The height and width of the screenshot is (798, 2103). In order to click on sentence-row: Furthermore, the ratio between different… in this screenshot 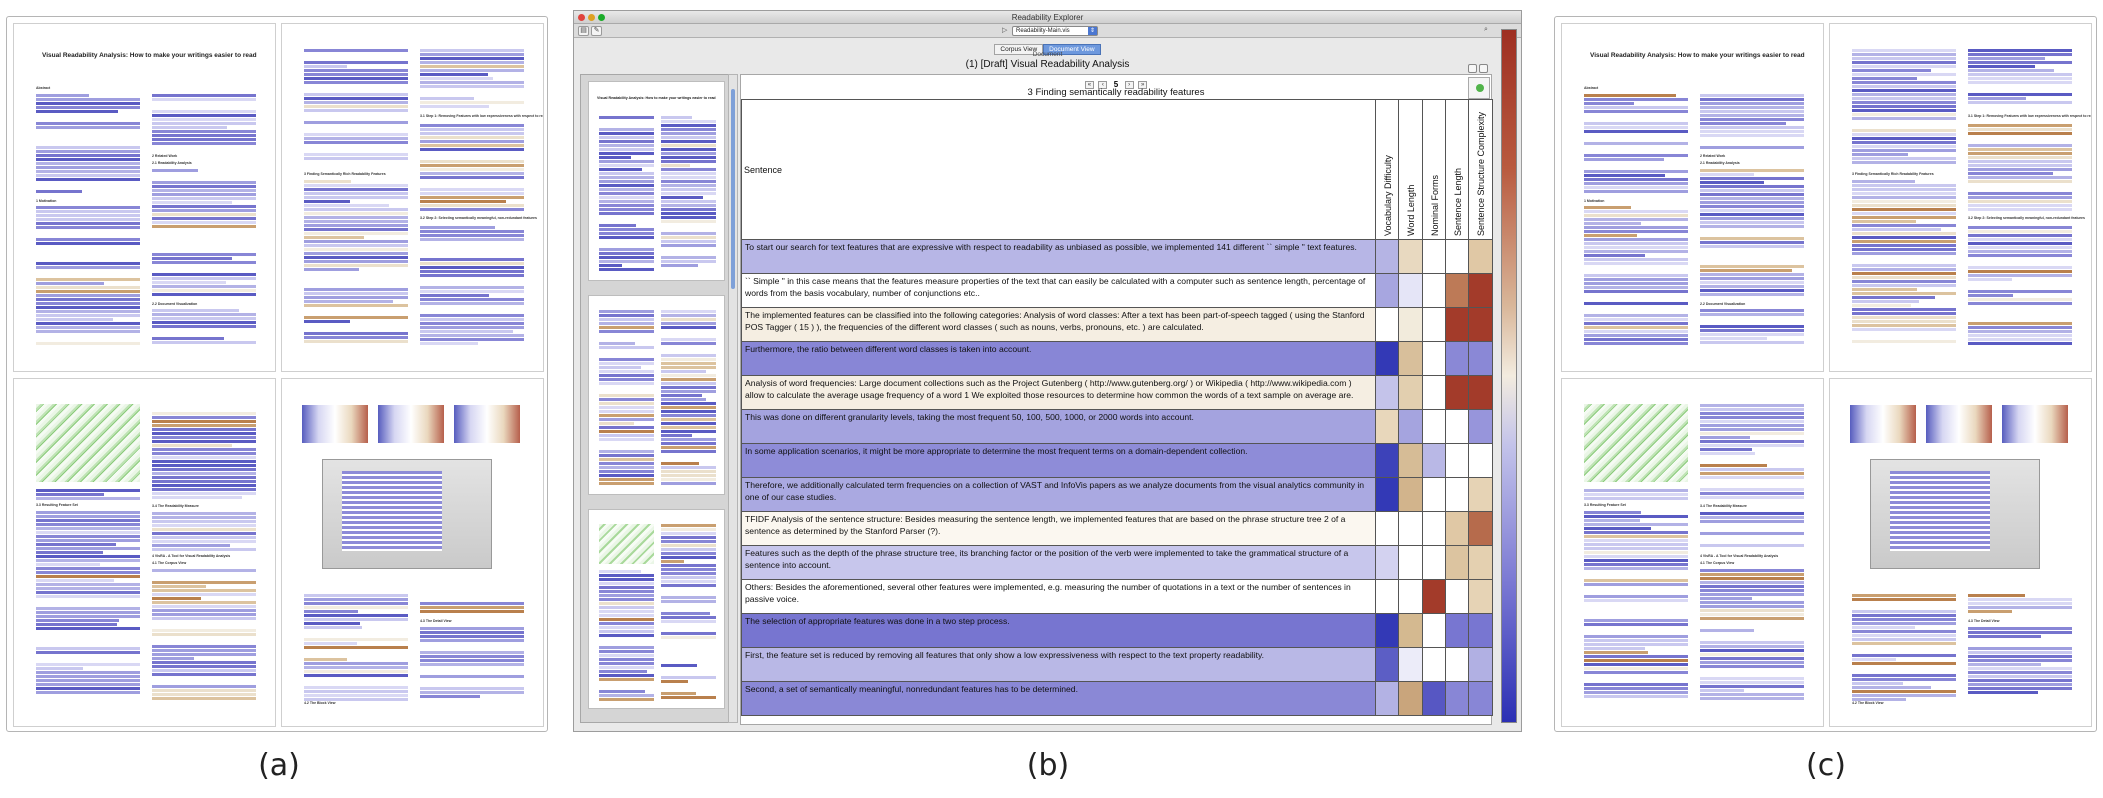, I will do `click(1117, 358)`.